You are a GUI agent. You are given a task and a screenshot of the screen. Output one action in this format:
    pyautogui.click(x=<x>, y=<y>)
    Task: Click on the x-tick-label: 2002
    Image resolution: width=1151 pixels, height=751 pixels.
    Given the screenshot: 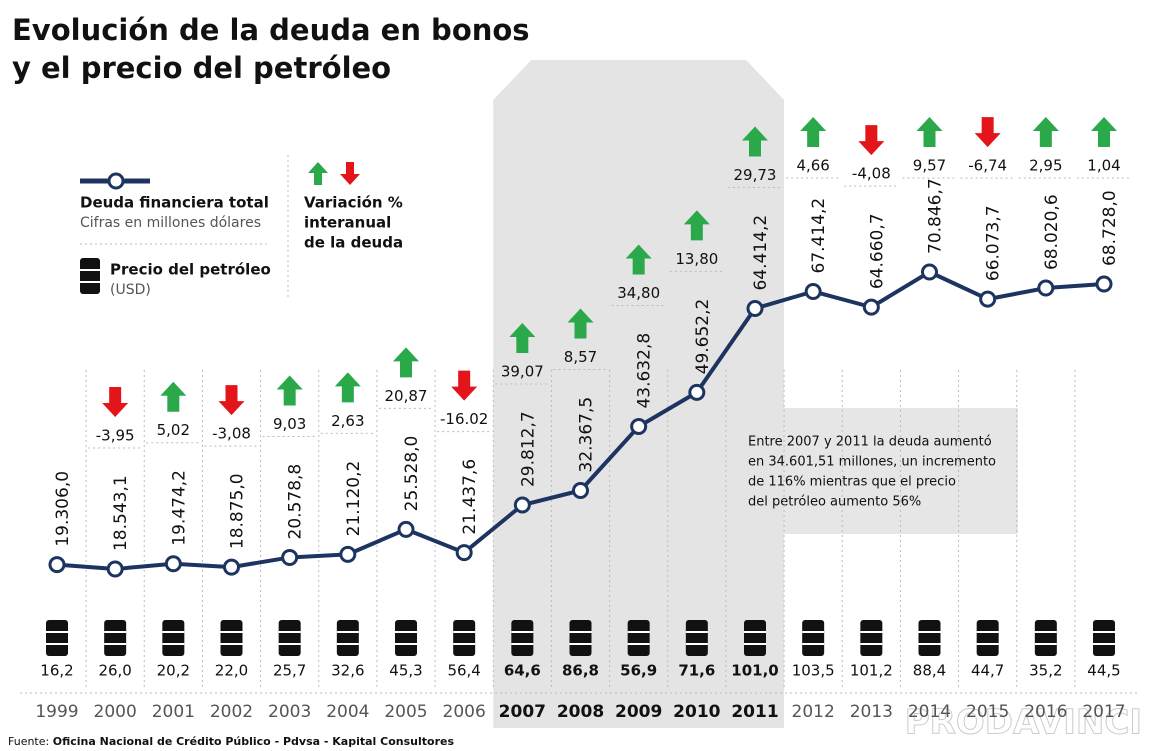 What is the action you would take?
    pyautogui.click(x=231, y=712)
    